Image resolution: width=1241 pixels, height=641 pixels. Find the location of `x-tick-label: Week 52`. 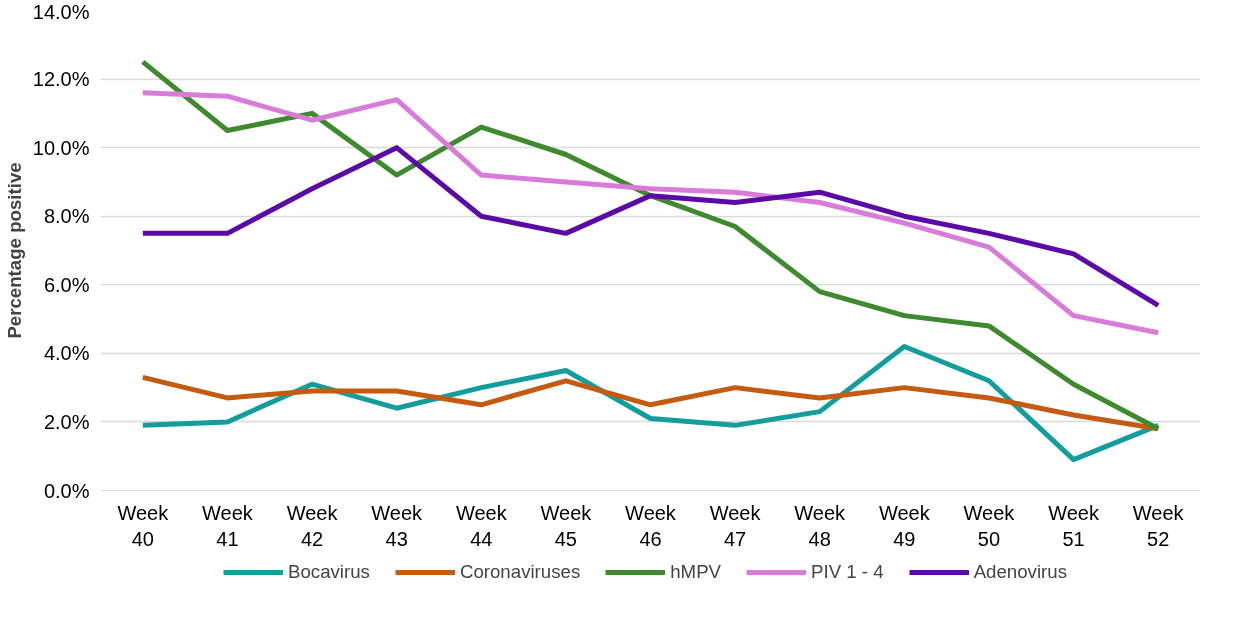

x-tick-label: Week 52 is located at coordinates (1158, 525).